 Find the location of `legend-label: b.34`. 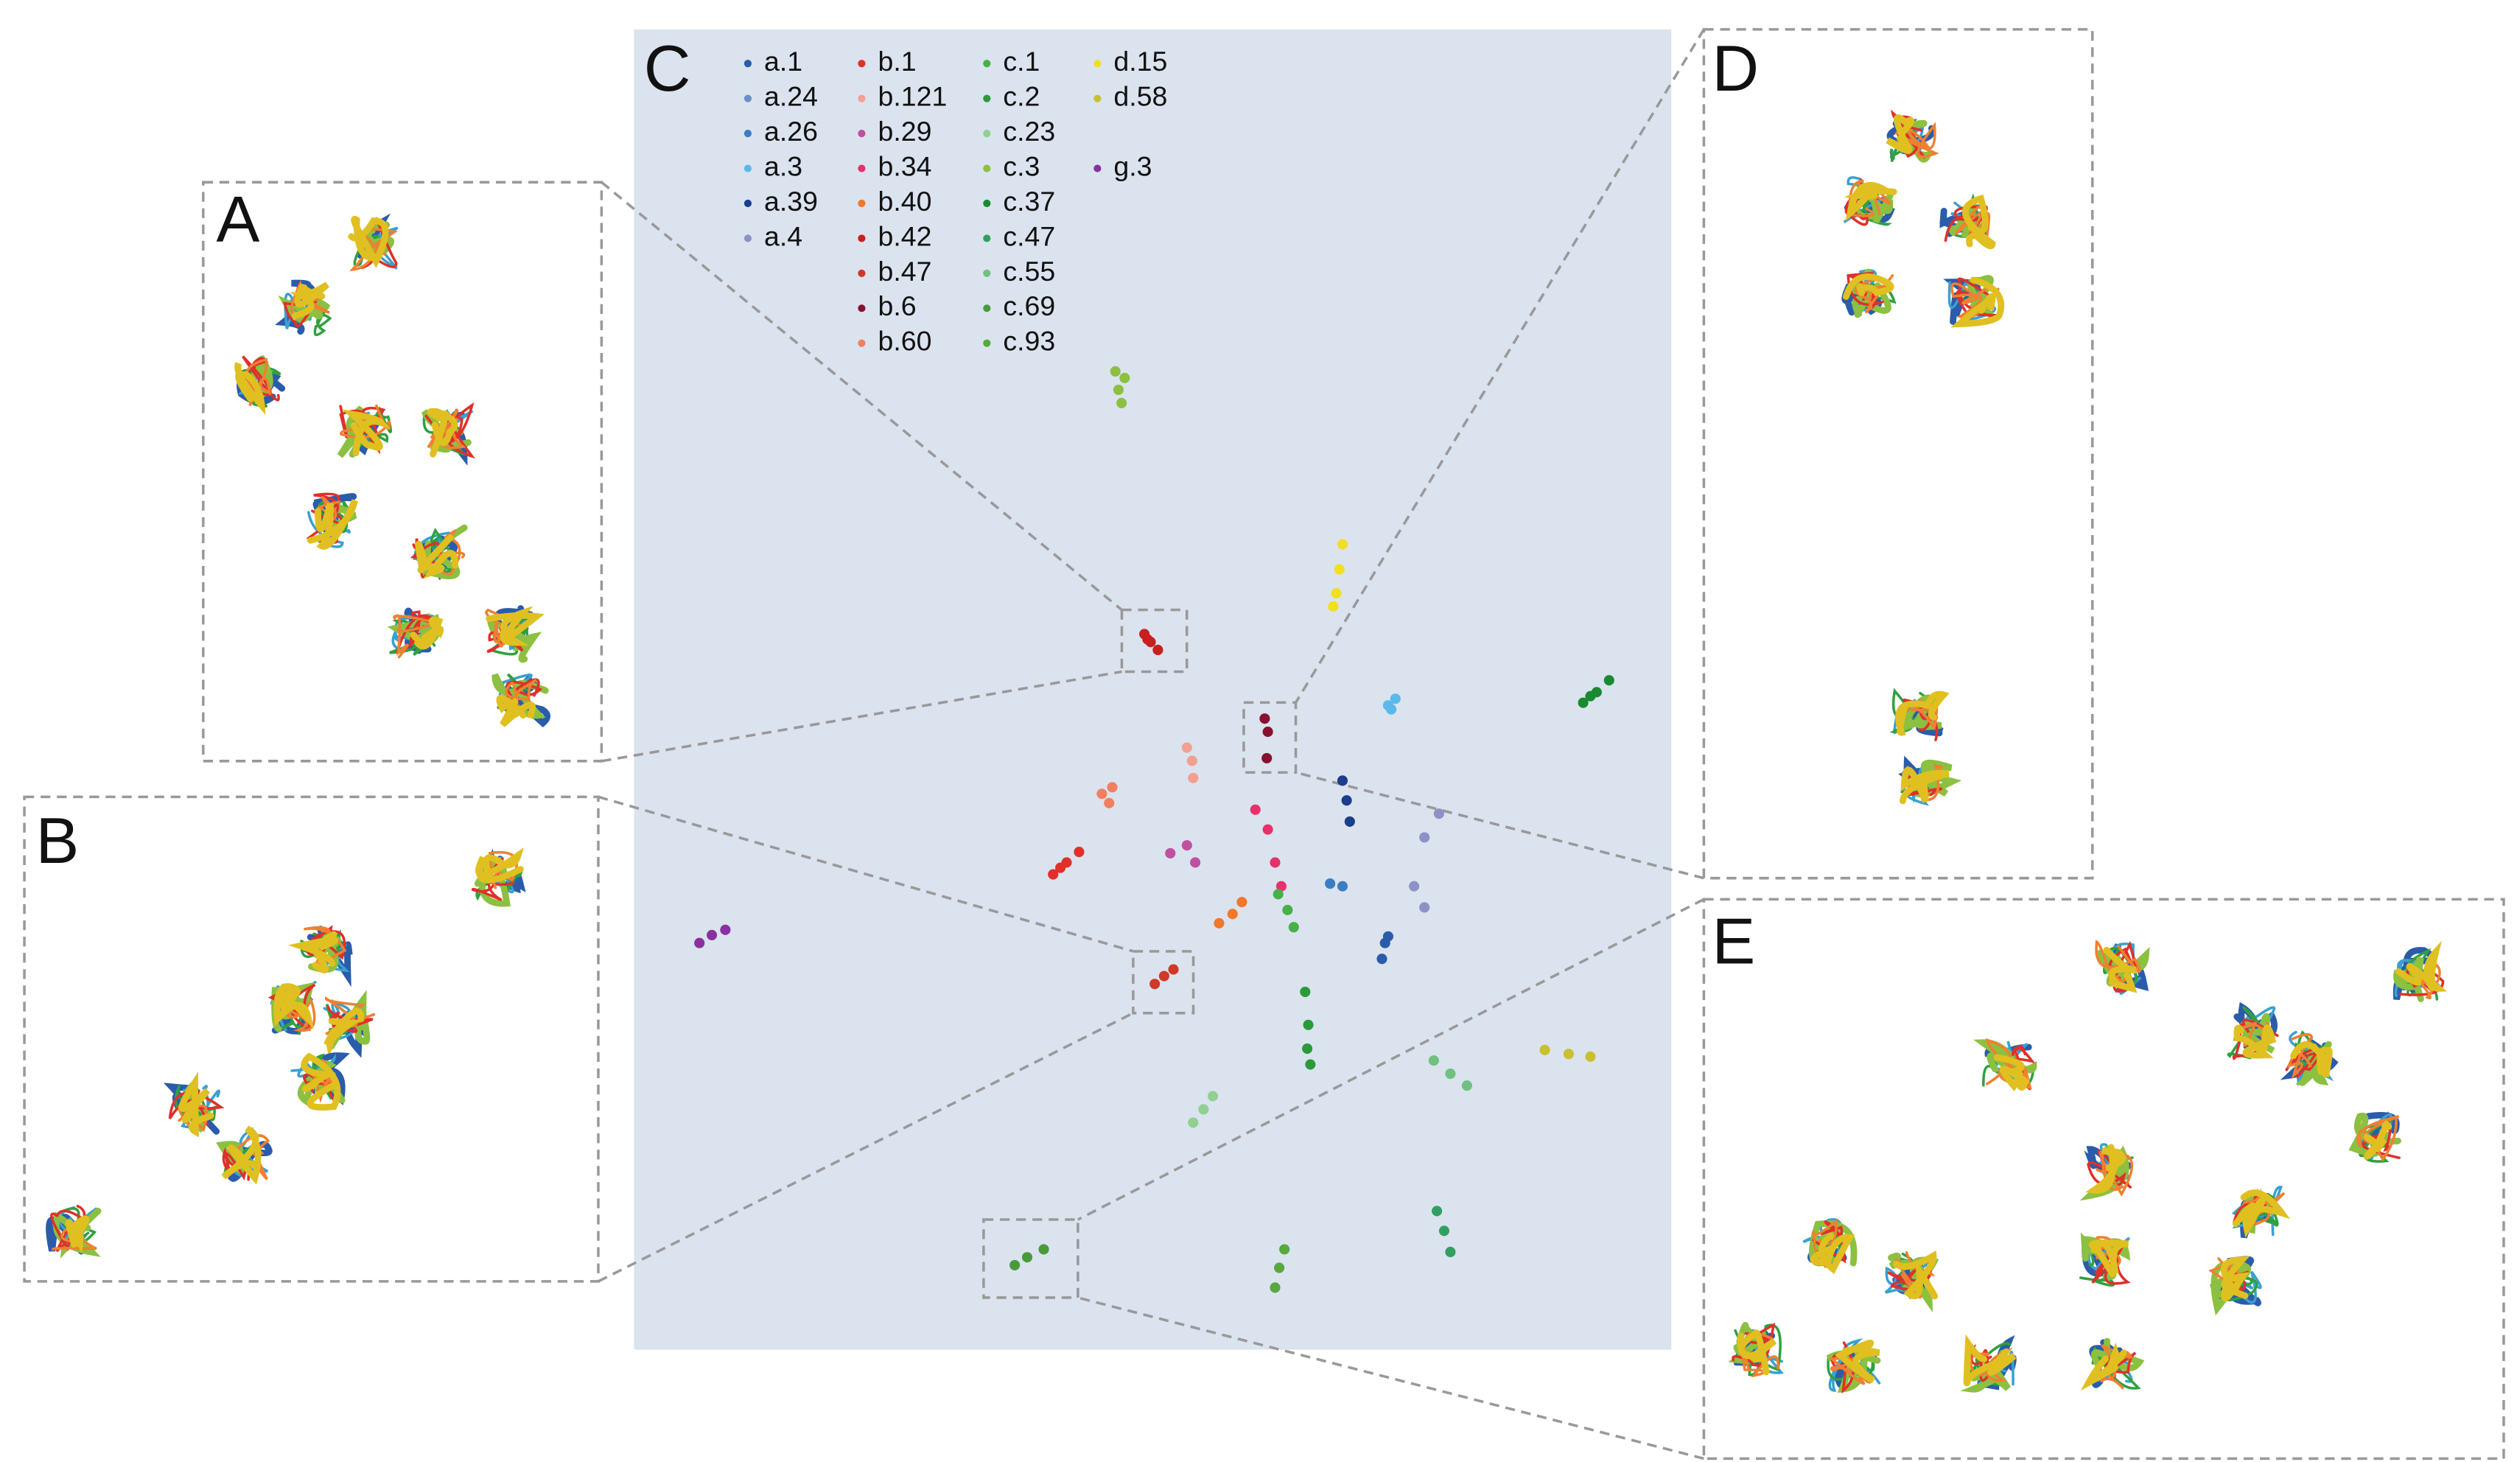

legend-label: b.34 is located at coordinates (905, 165).